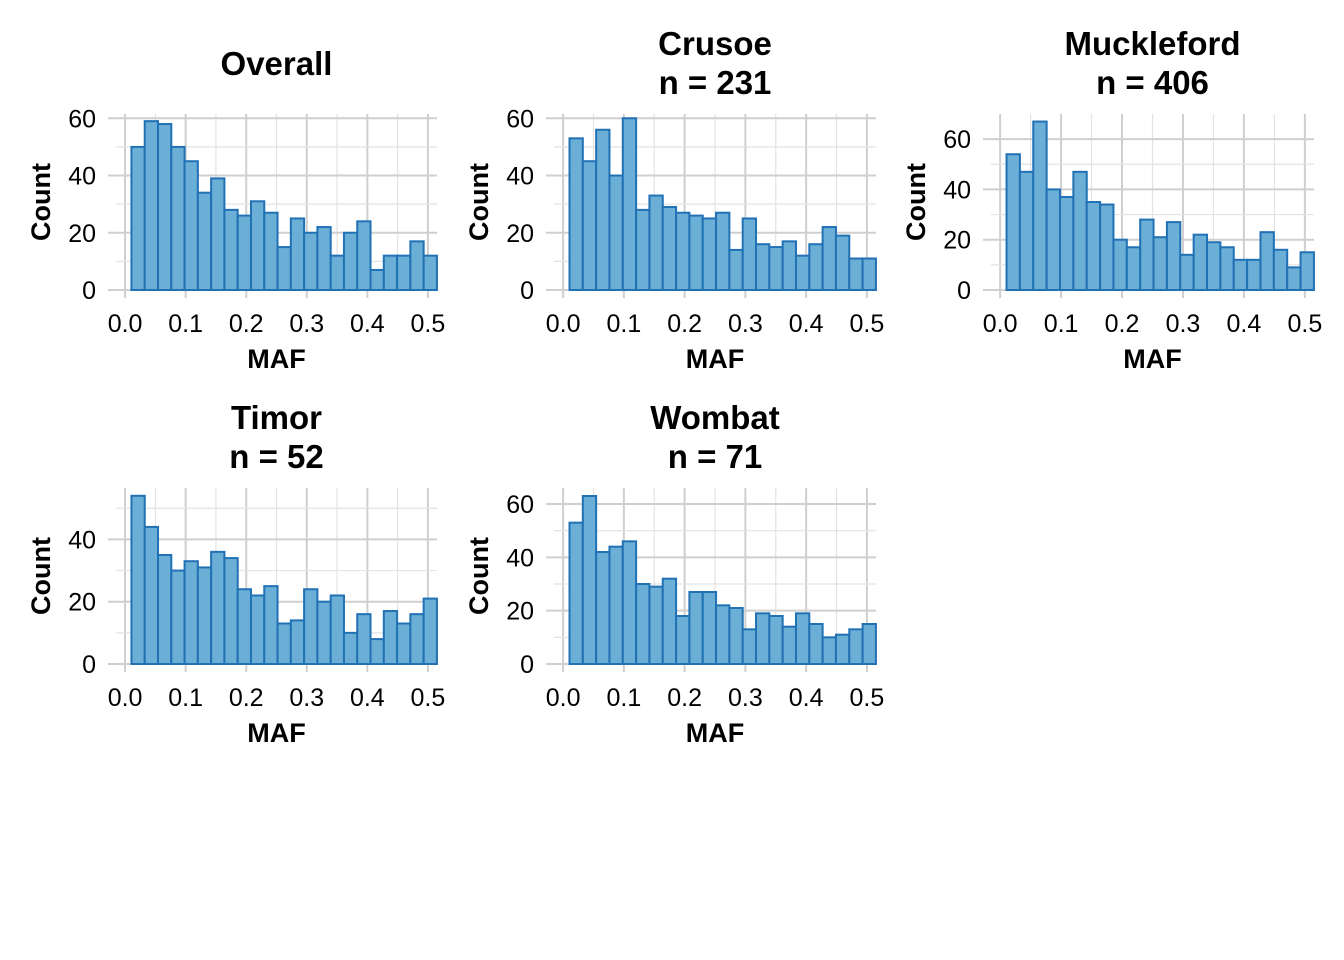  I want to click on x-tick-label: 0.4, so click(367, 324).